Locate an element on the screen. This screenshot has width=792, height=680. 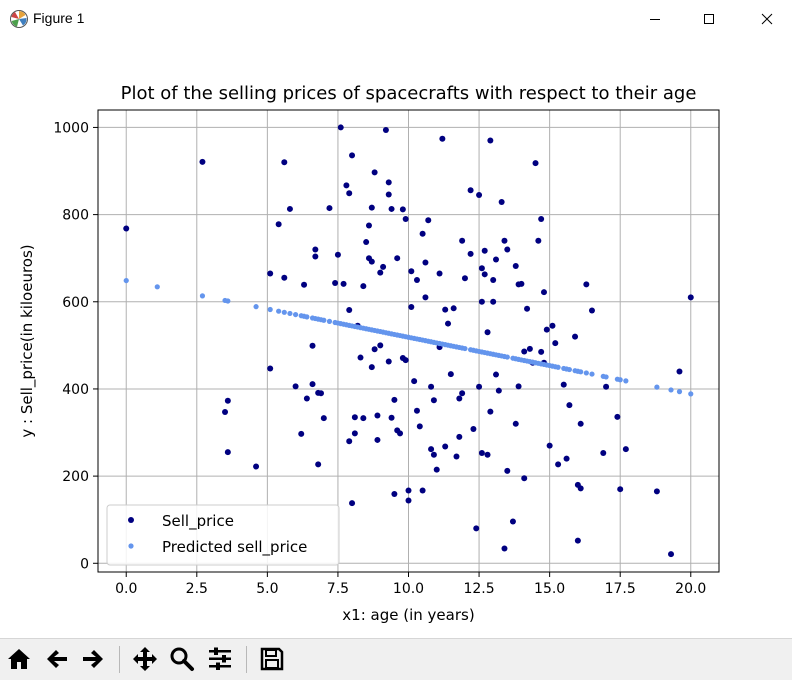
minimize-icon is located at coordinates (655, 19).